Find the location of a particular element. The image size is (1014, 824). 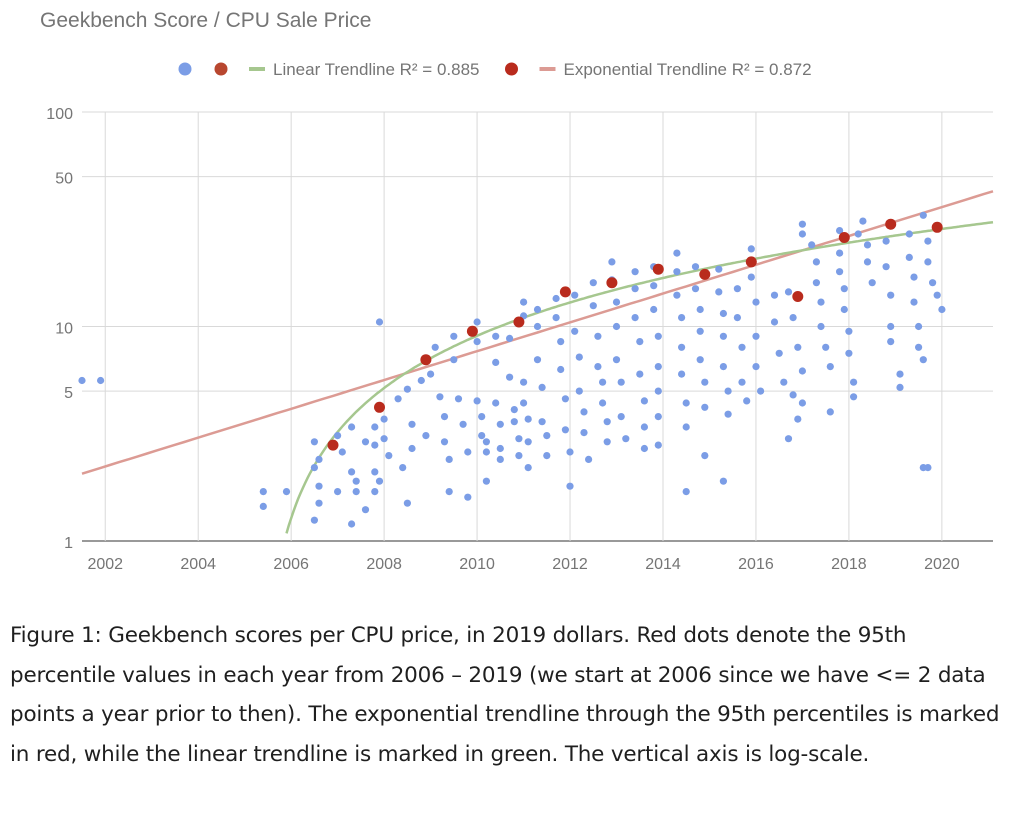

chart-title: Geekbench Score / CPU Sale Price is located at coordinates (206, 20).